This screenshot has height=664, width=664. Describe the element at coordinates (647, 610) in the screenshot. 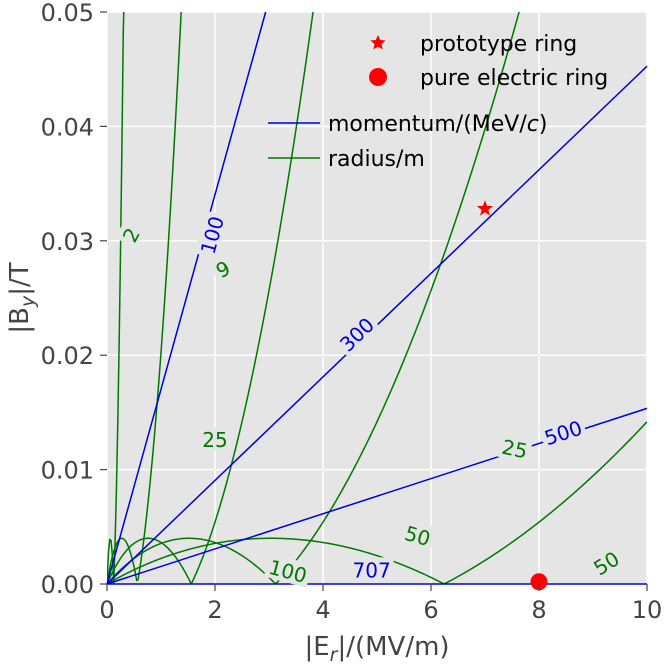

I see `x-tick-label: 10` at that location.